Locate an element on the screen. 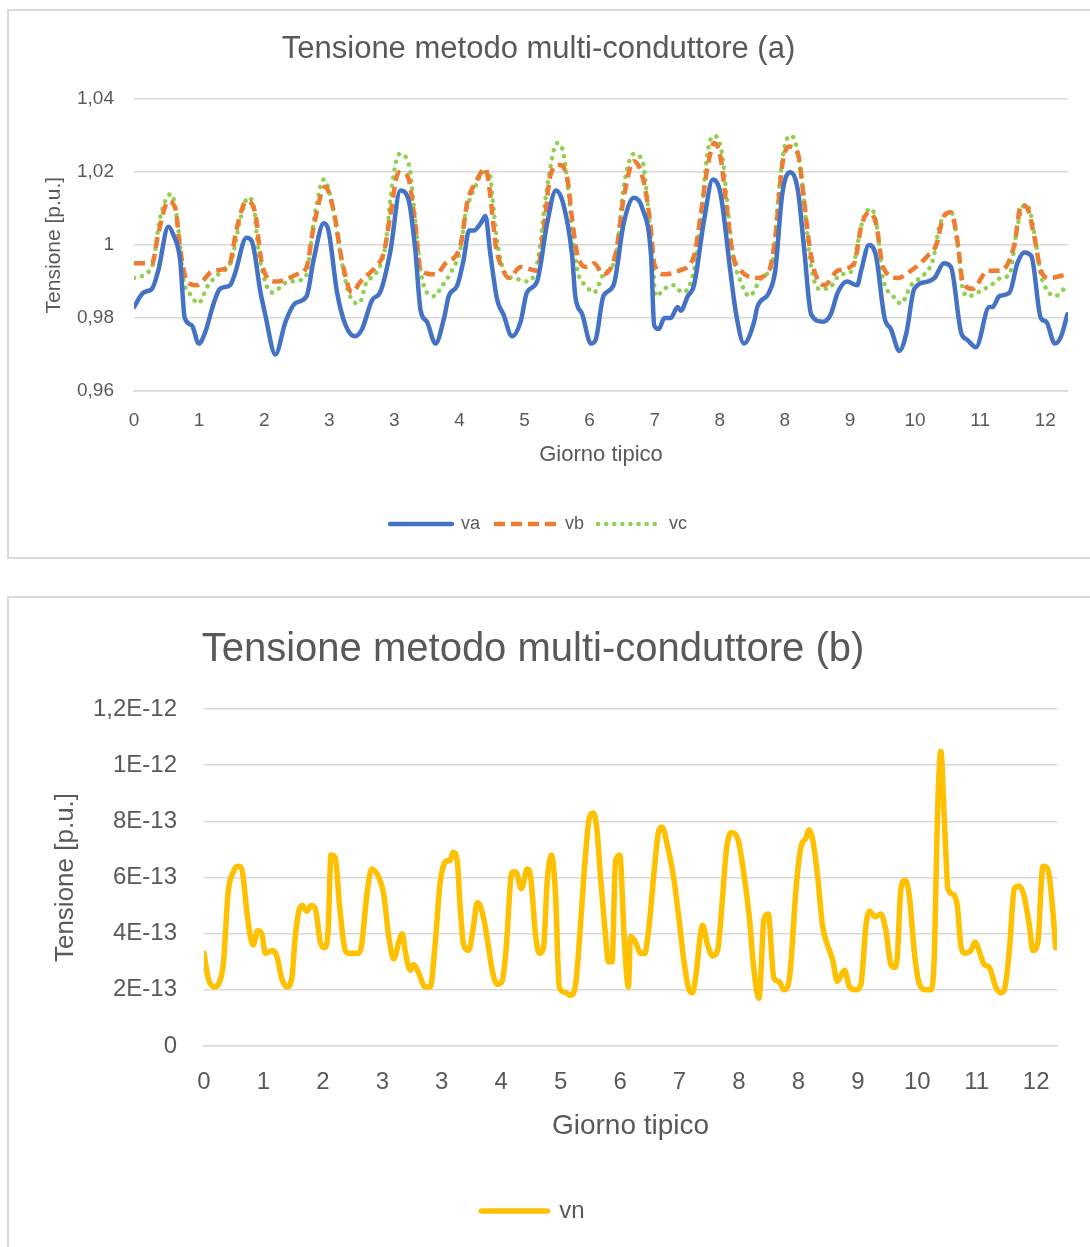  y-tick-label: 1,2E-12 is located at coordinates (134, 707).